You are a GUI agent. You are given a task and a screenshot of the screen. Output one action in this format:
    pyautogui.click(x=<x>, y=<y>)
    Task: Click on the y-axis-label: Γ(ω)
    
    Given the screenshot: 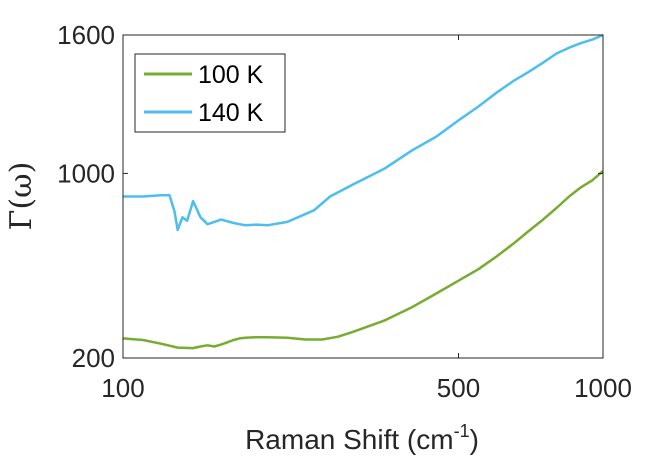 What is the action you would take?
    pyautogui.click(x=21, y=196)
    